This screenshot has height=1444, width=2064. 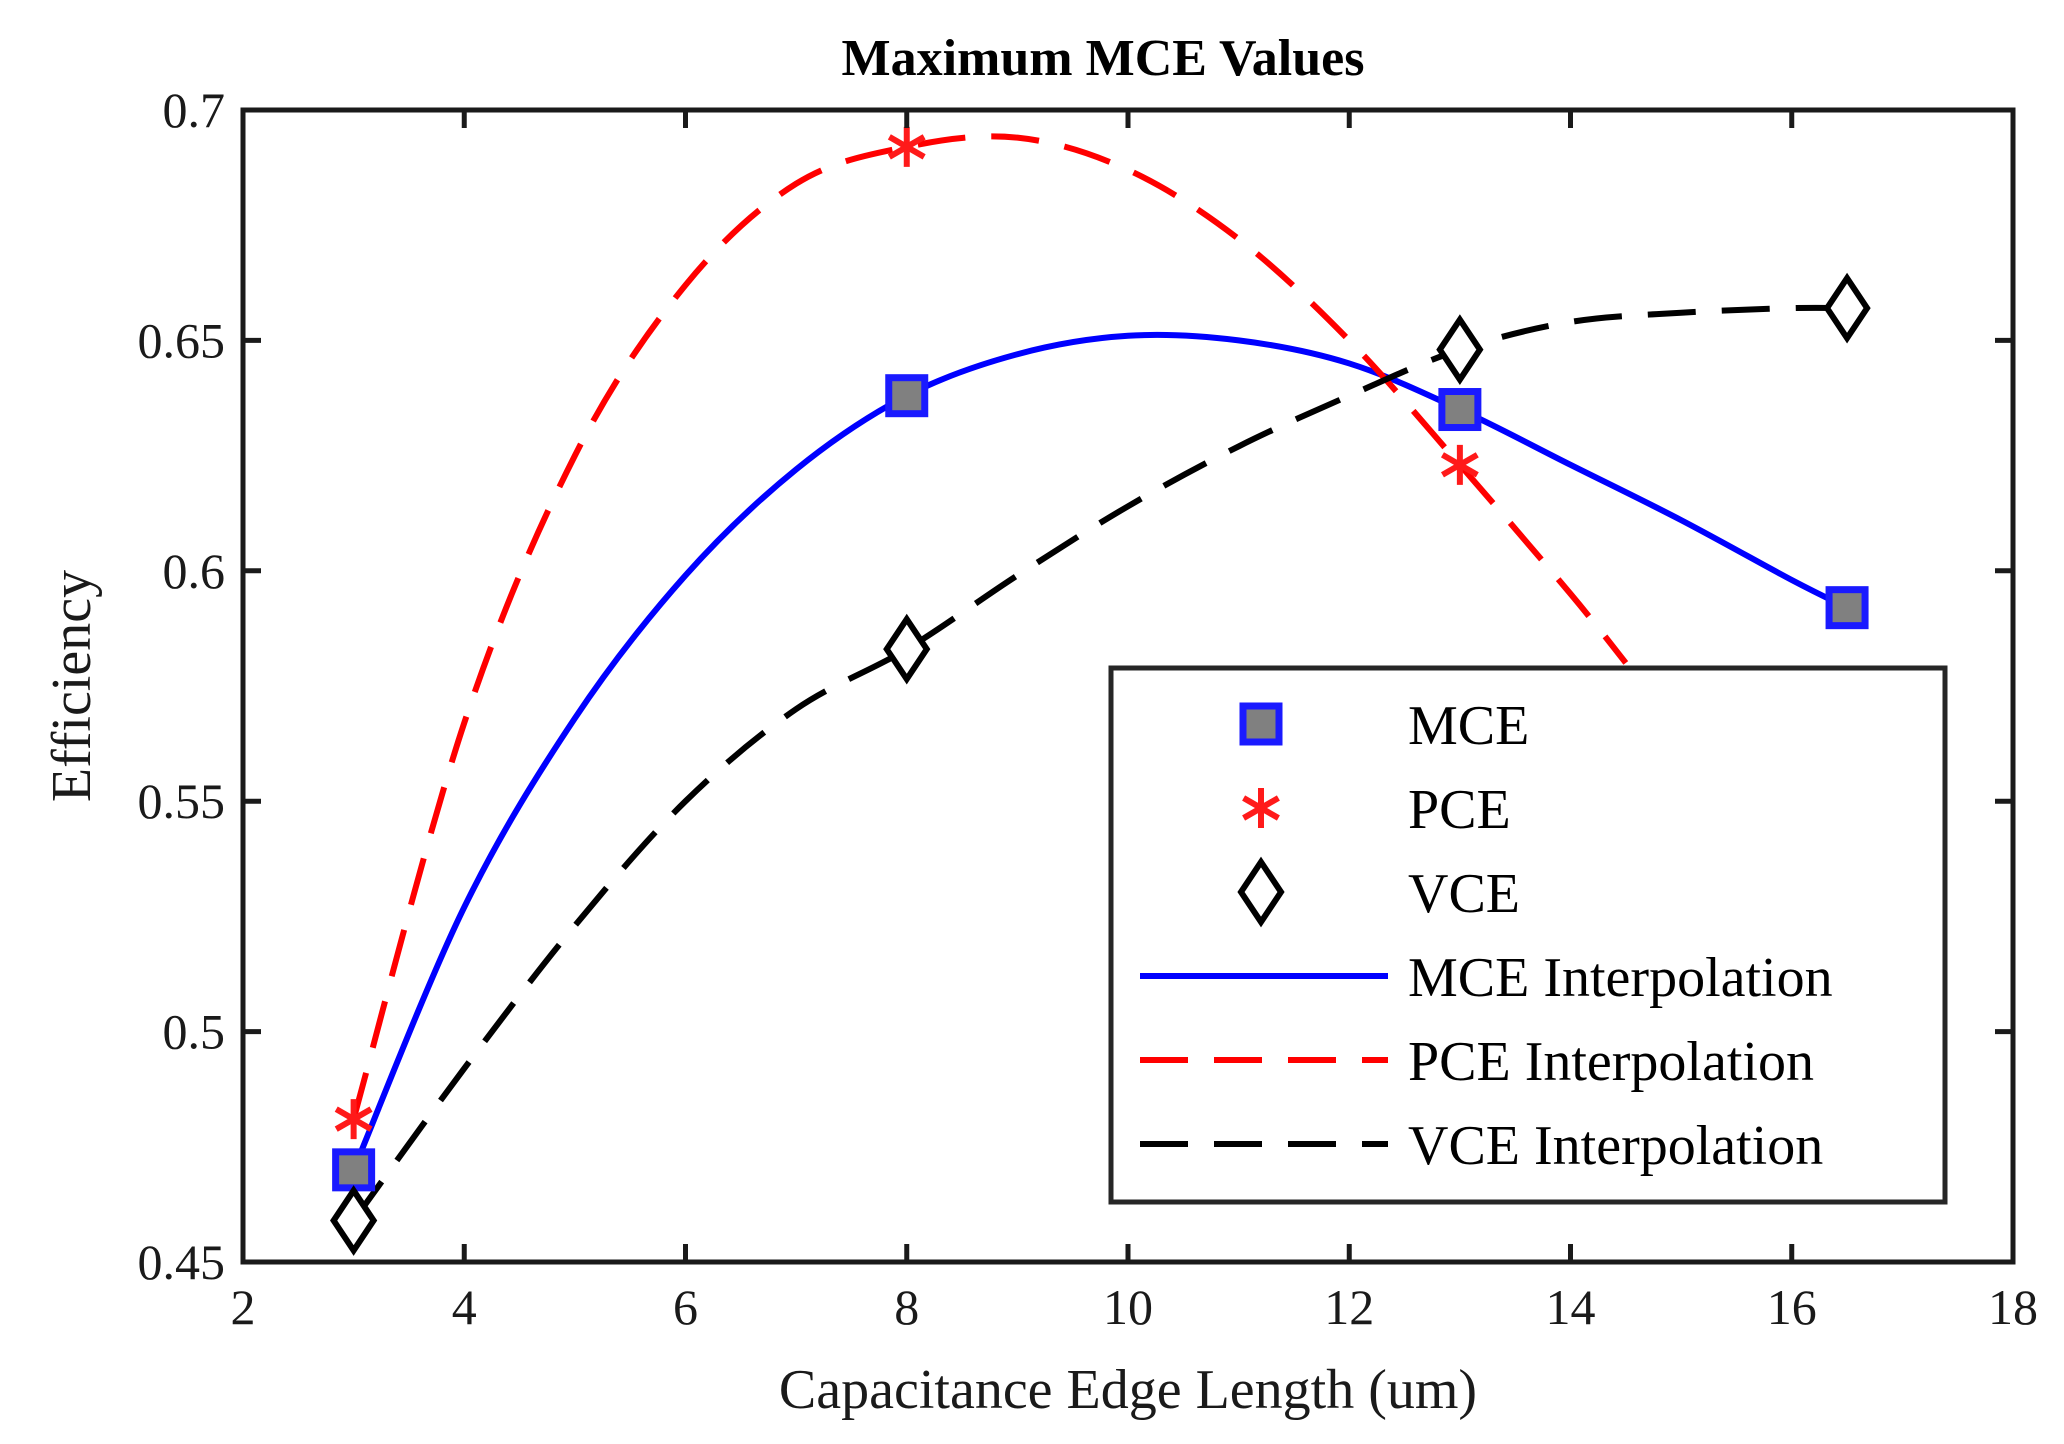 What do you see at coordinates (1615, 1146) in the screenshot?
I see `legend-label-vce-interpolation: VCE Interpolation` at bounding box center [1615, 1146].